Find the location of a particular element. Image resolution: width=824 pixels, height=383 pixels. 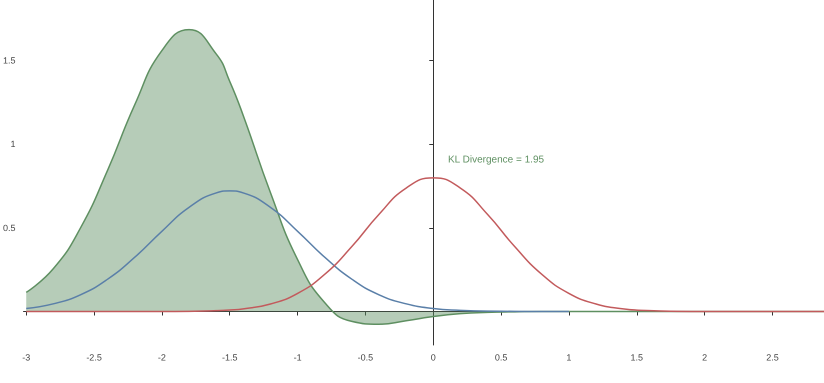

x-tick-label: 0.5 is located at coordinates (501, 357).